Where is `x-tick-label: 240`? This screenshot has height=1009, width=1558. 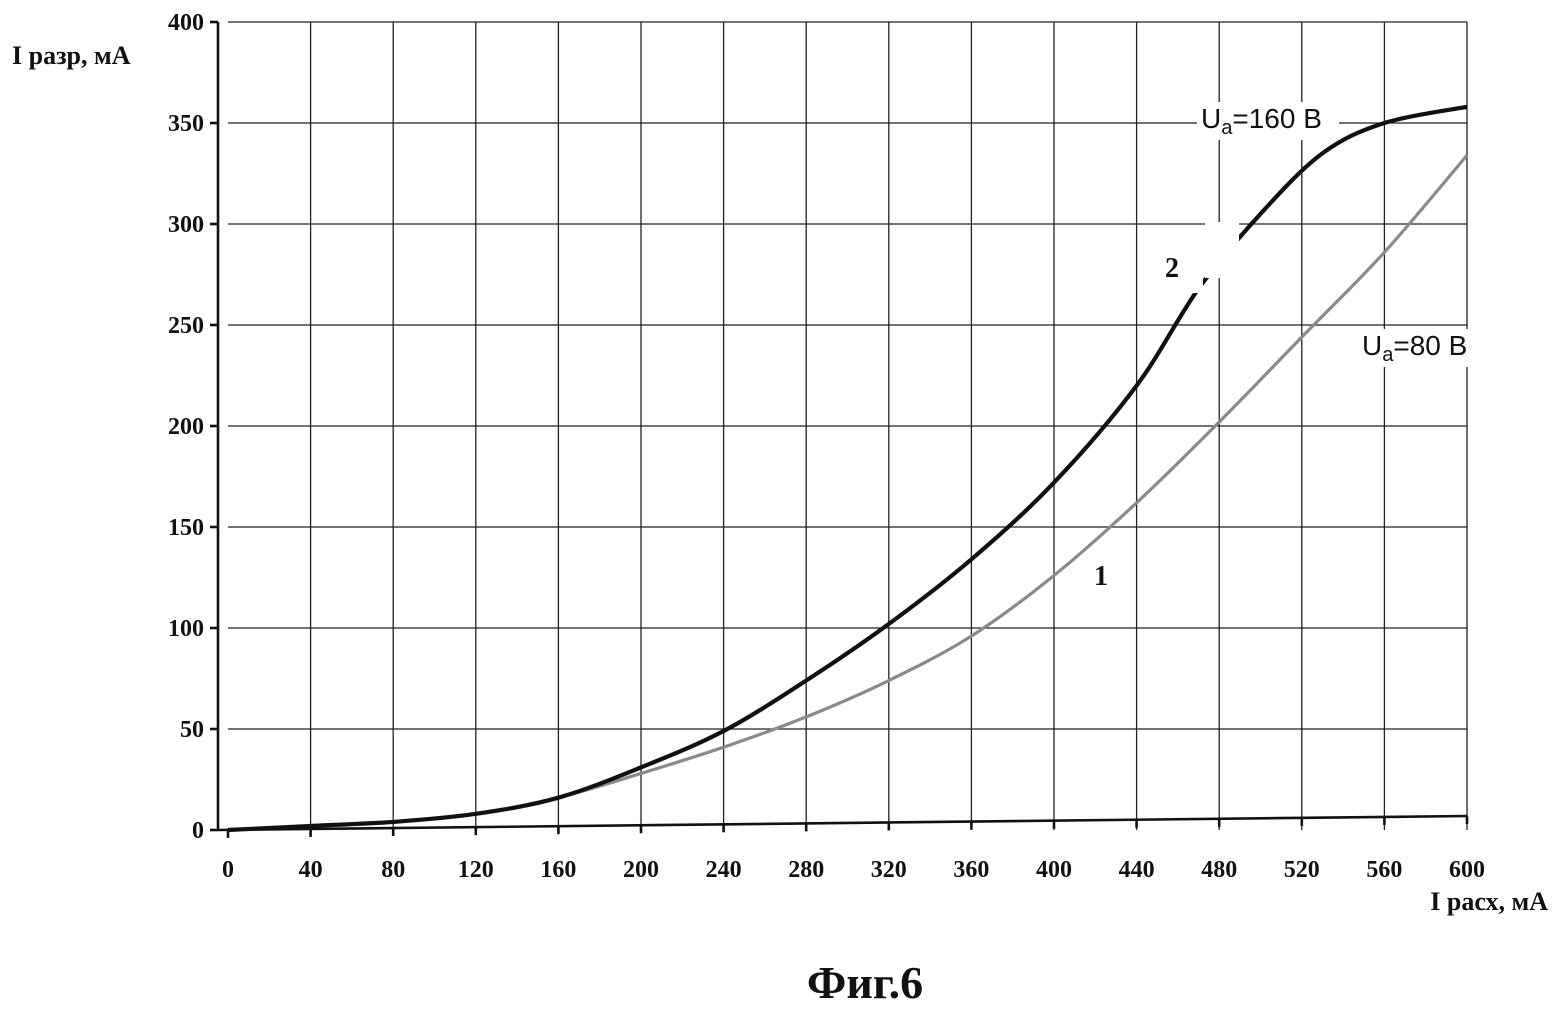
x-tick-label: 240 is located at coordinates (724, 870).